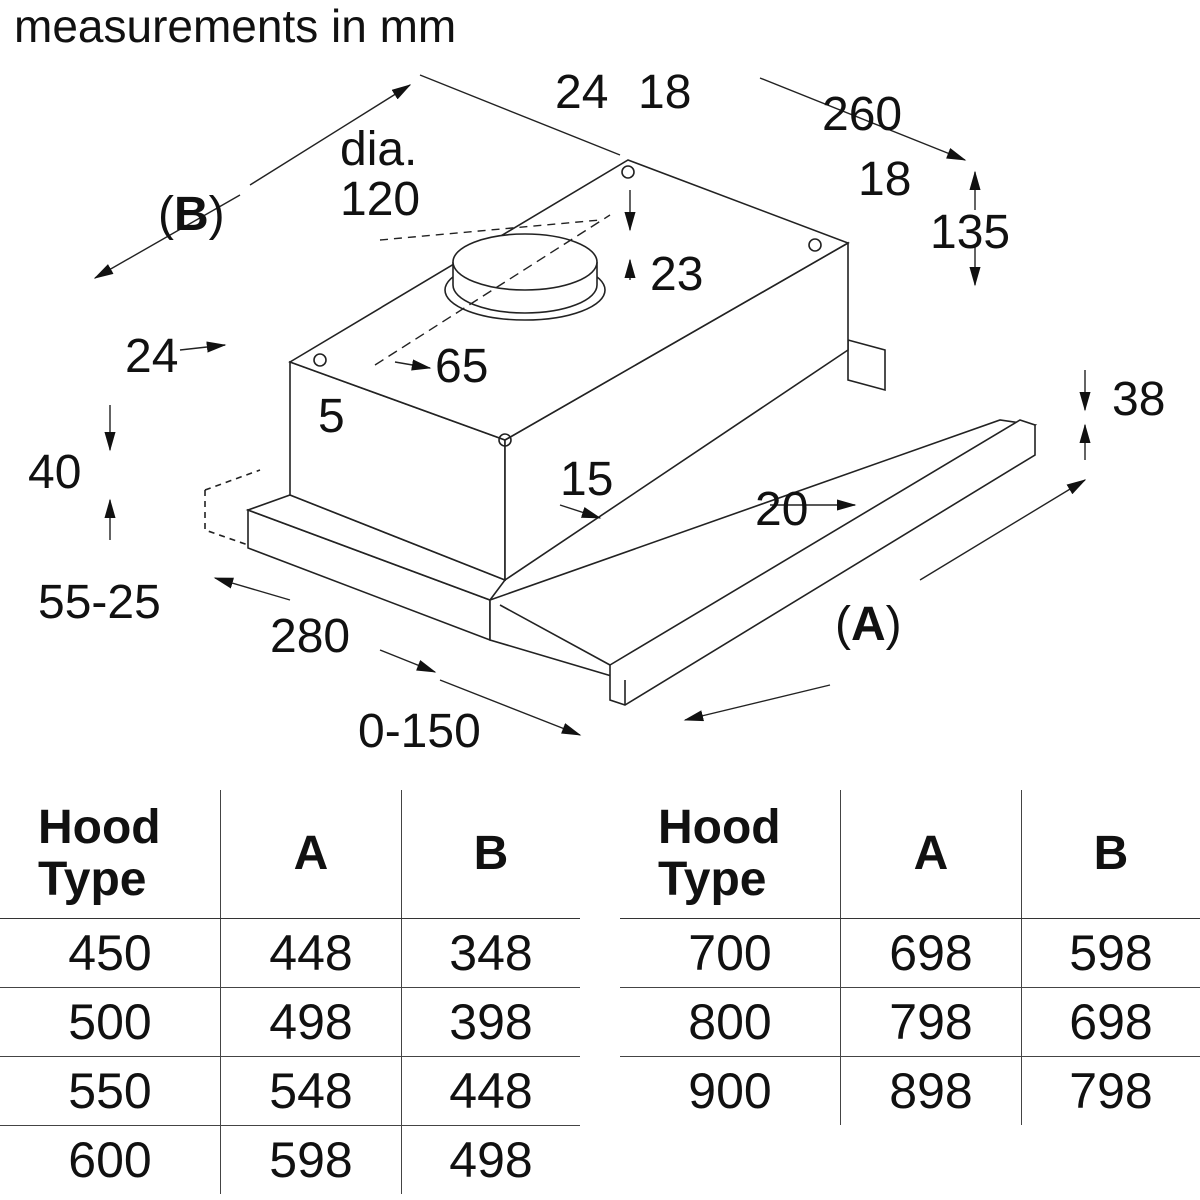  I want to click on cell: 500, so click(110, 1022).